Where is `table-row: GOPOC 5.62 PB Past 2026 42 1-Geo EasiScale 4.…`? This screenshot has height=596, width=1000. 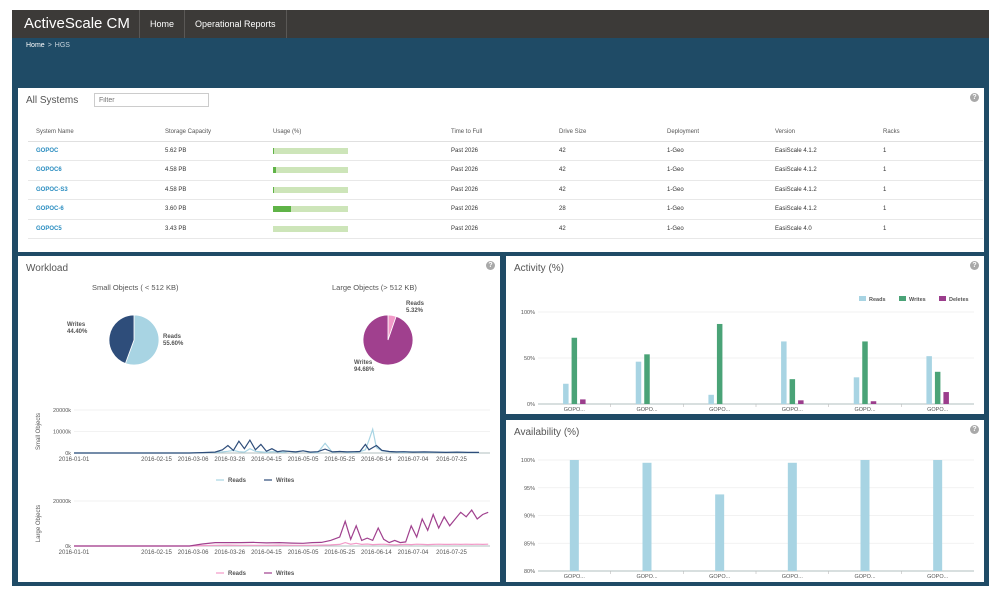
table-row: GOPOC 5.62 PB Past 2026 42 1-Geo EasiScale 4.… is located at coordinates (505, 151).